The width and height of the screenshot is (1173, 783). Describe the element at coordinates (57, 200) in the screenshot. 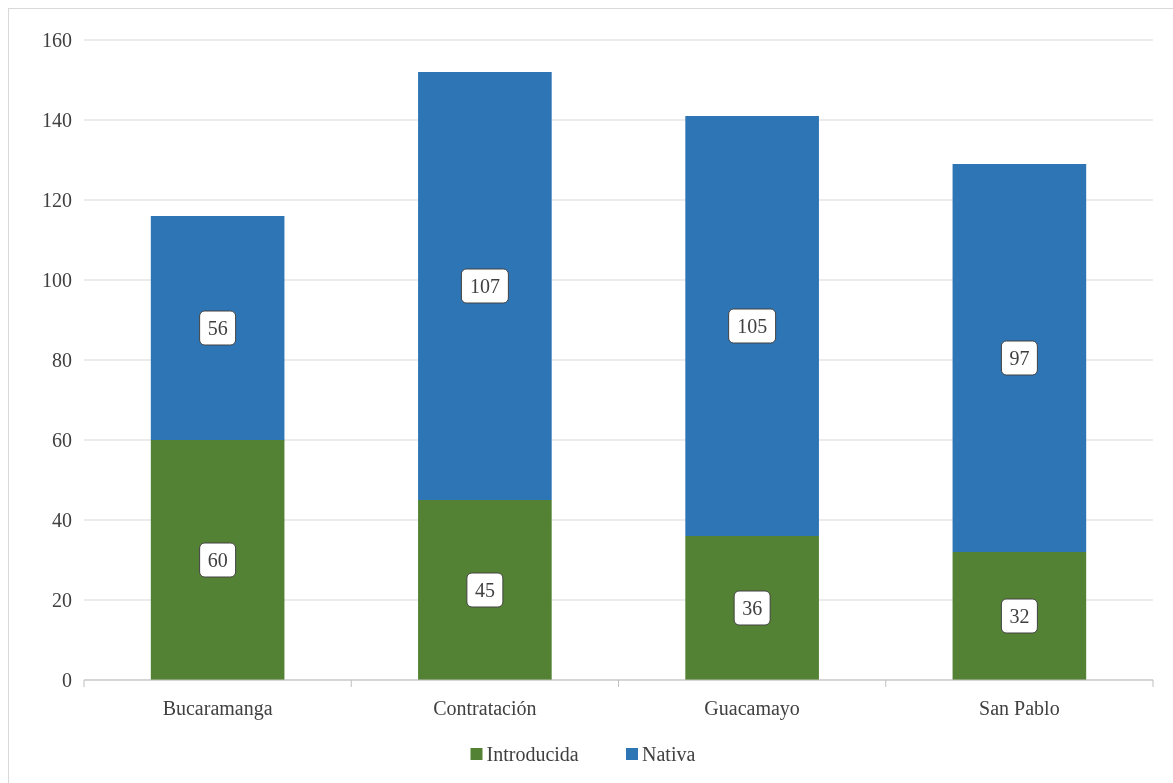

I see `y-tick-label: 120` at that location.